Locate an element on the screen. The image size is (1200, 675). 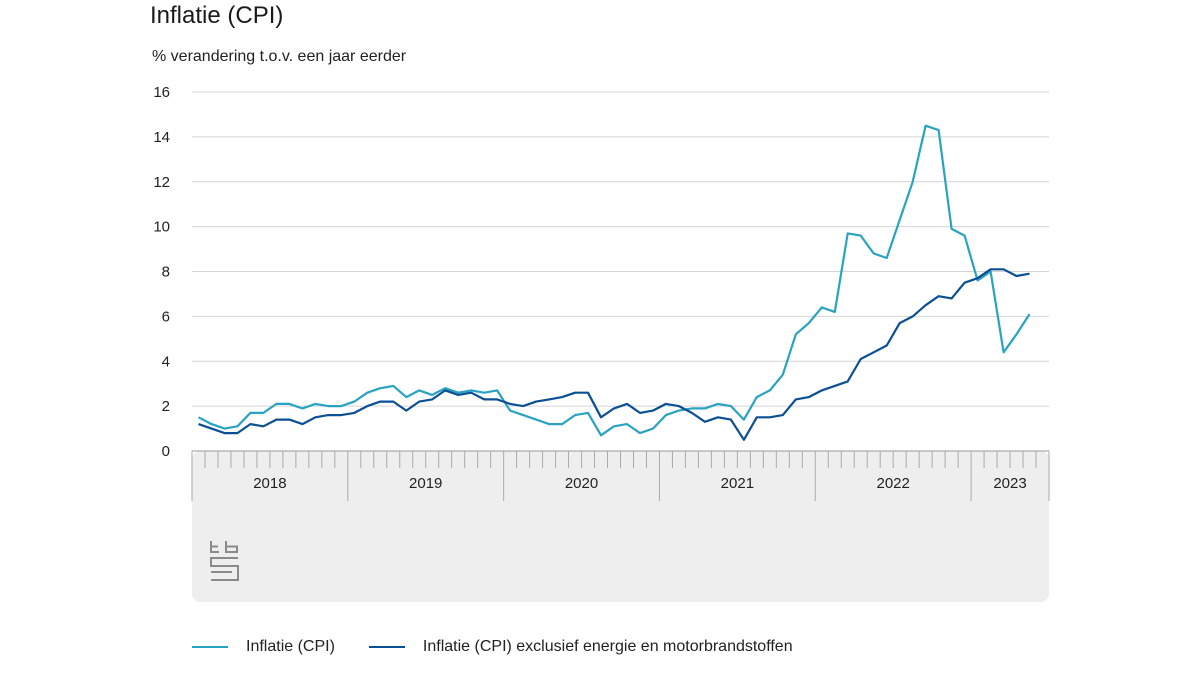
legend-item-cpi: Inflatie (CPI) is located at coordinates (263, 647).